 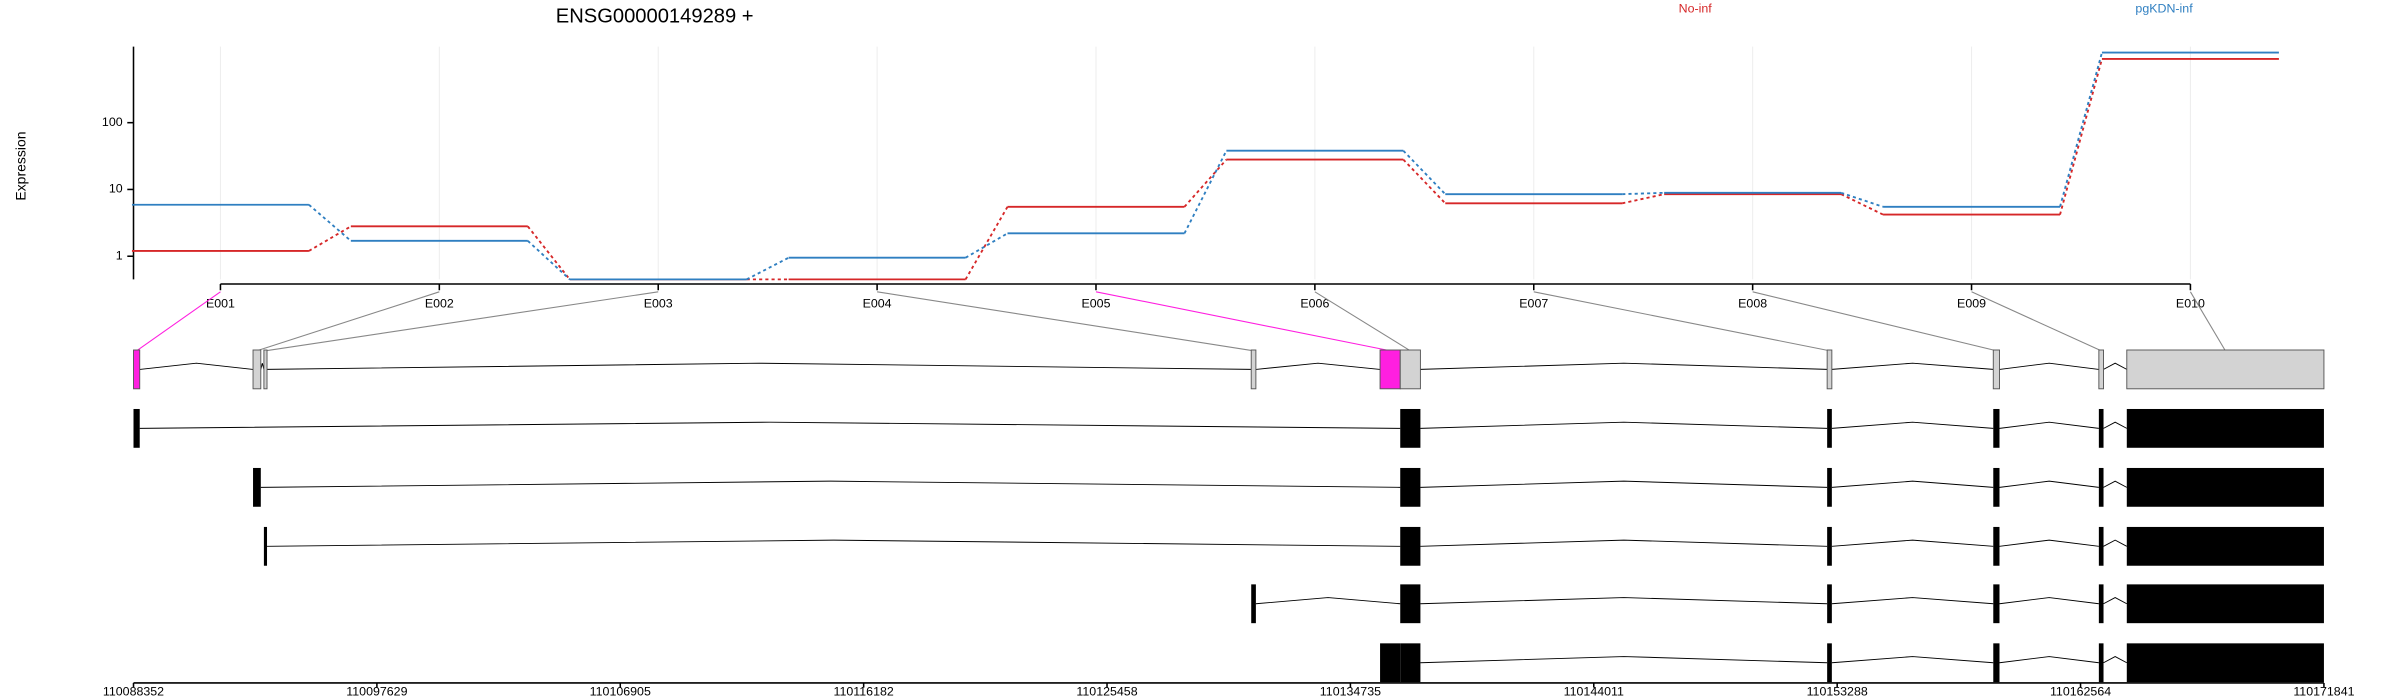 I want to click on chart-title: ENSG00000149289 +, so click(x=655, y=16).